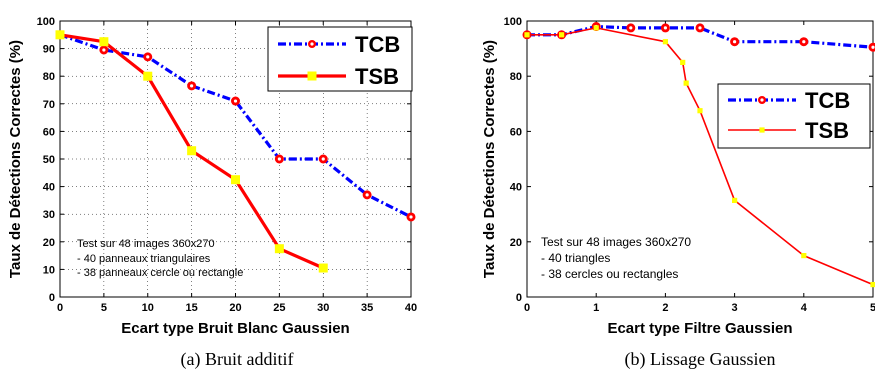 The width and height of the screenshot is (875, 373). What do you see at coordinates (596, 308) in the screenshot?
I see `x-tick-label: 1` at bounding box center [596, 308].